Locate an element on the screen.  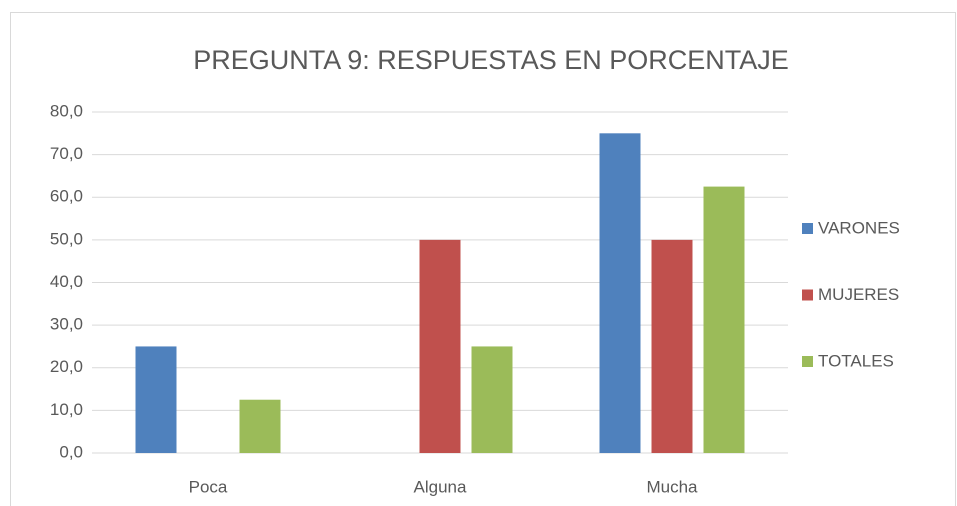
legend-label: VARONES is located at coordinates (859, 227).